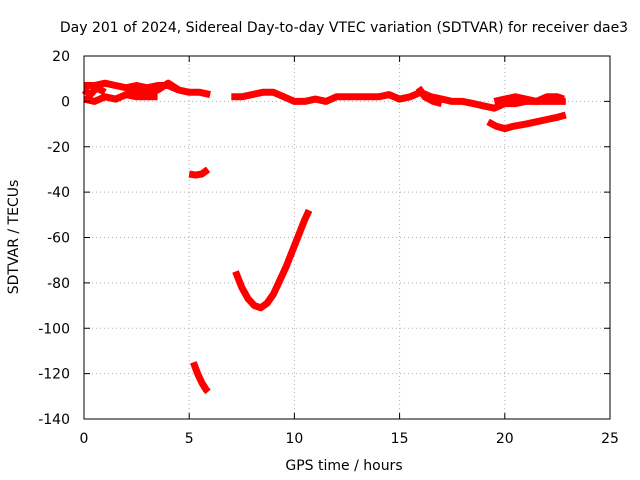 The image size is (640, 480). What do you see at coordinates (58, 284) in the screenshot?
I see `y-tick-label: -80` at bounding box center [58, 284].